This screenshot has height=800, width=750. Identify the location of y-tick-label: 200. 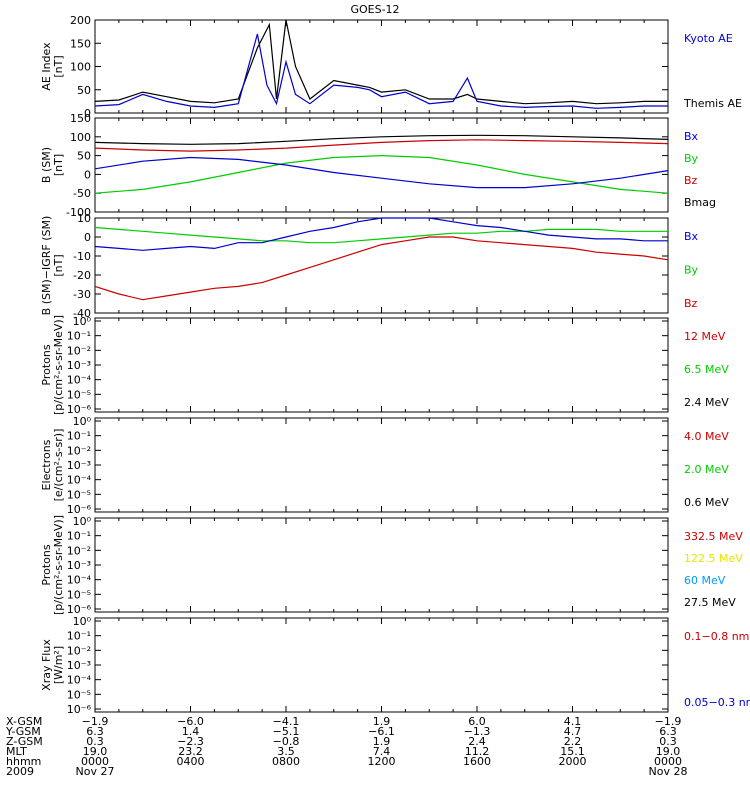
(80, 20).